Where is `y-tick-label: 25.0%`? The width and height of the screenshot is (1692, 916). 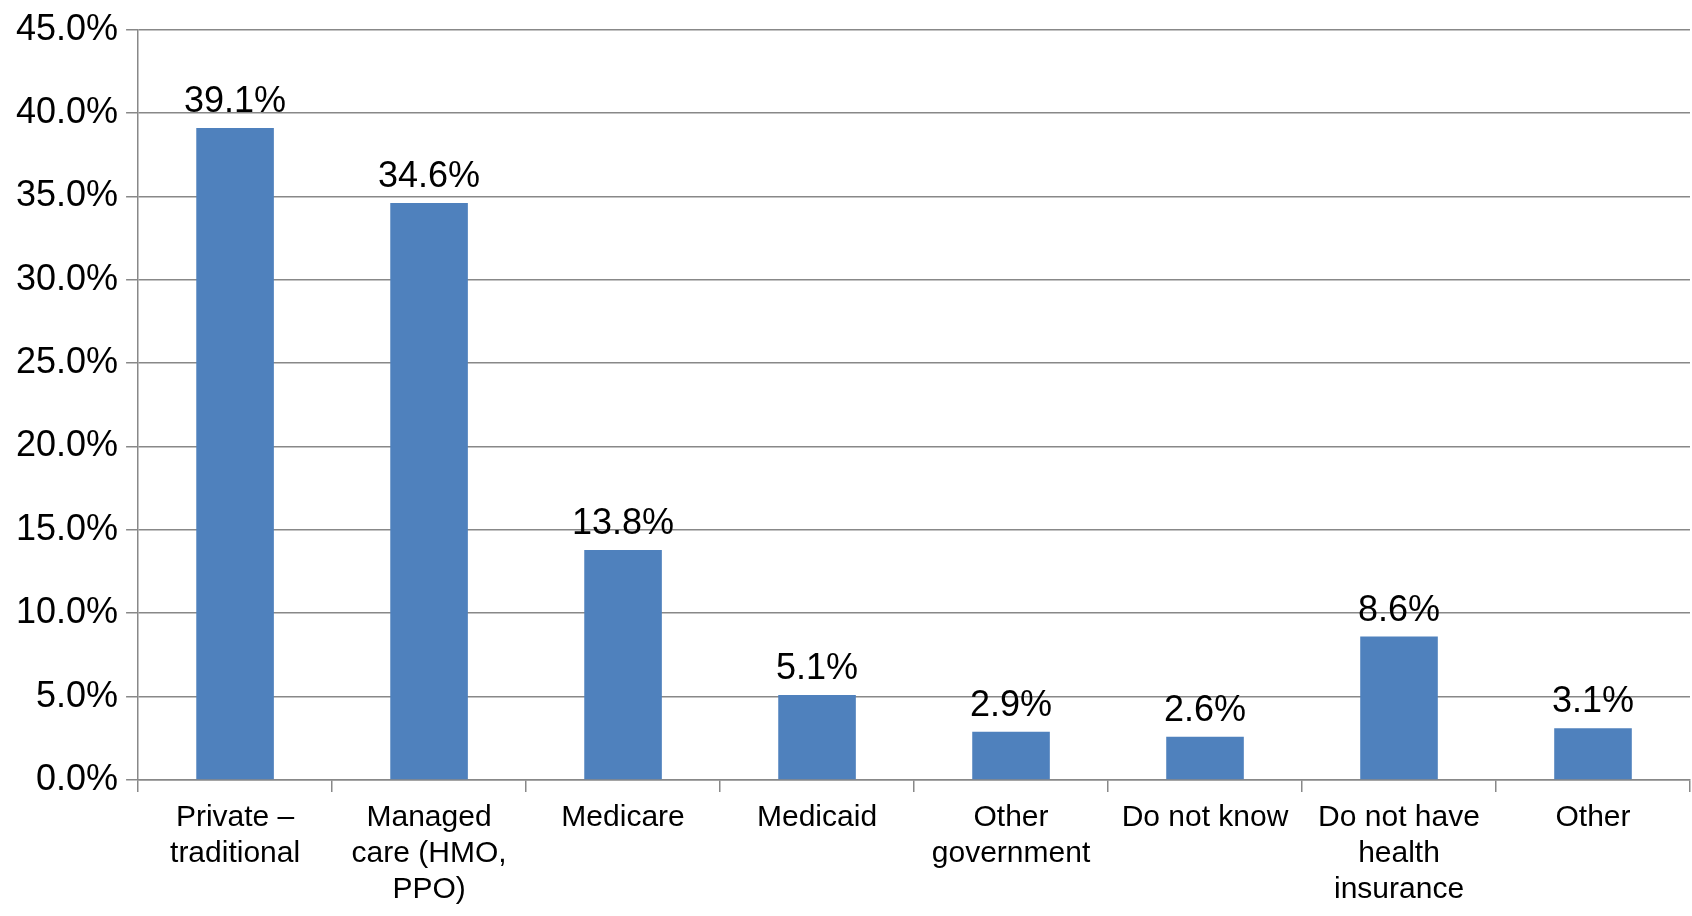
y-tick-label: 25.0% is located at coordinates (67, 361).